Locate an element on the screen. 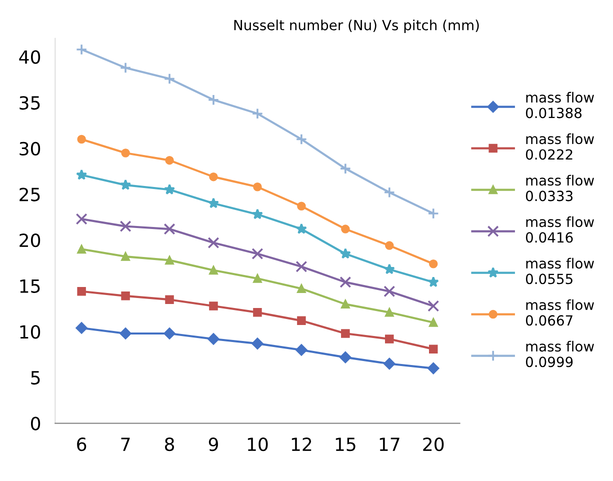  y-tick-label: 40 is located at coordinates (29, 57).